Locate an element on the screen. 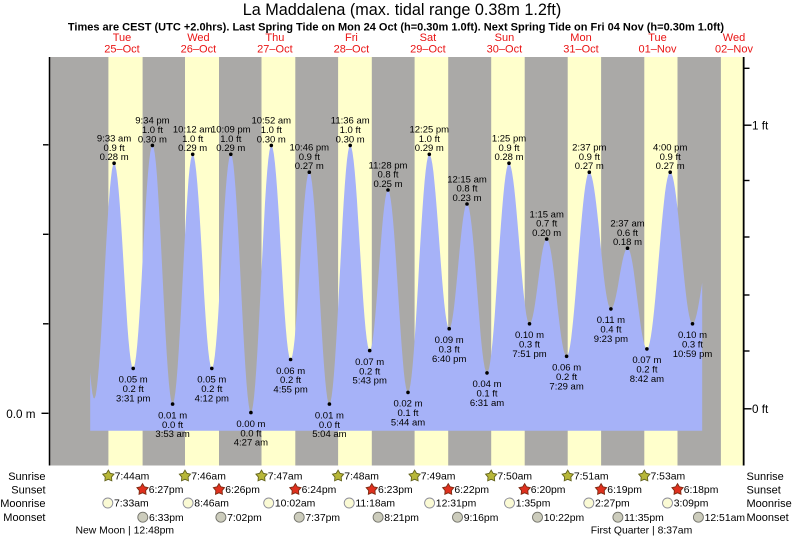 The width and height of the screenshot is (793, 539). svg-text: 0.18 m is located at coordinates (627, 242).